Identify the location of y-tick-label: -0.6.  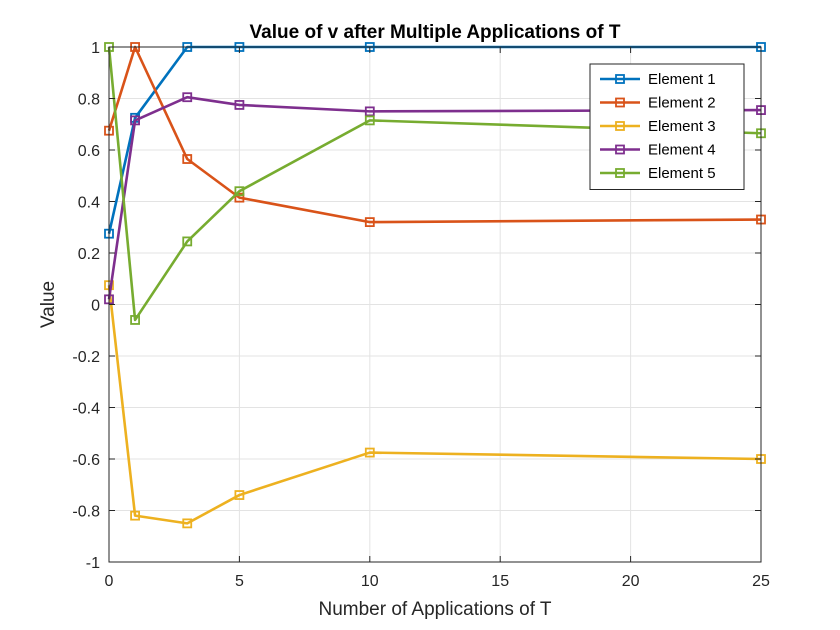
(86, 460).